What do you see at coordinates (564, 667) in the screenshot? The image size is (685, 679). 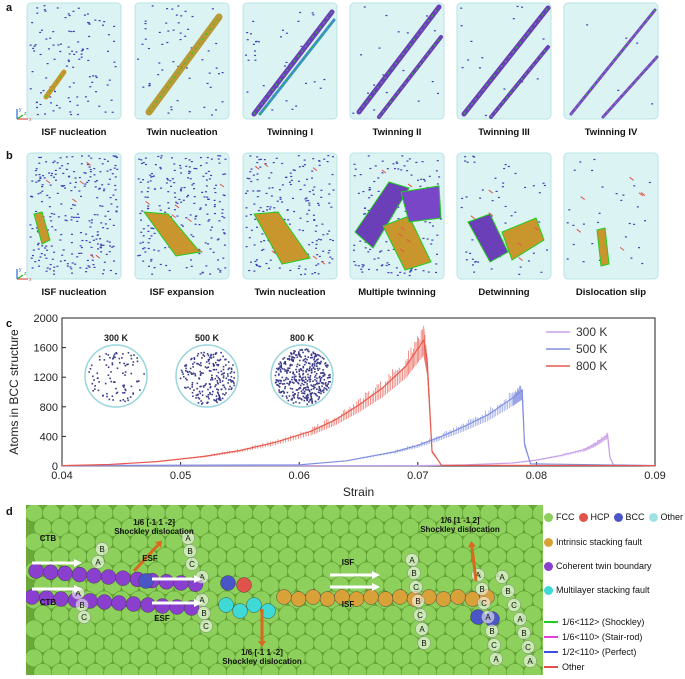 I see `legend-line-4: Other` at bounding box center [564, 667].